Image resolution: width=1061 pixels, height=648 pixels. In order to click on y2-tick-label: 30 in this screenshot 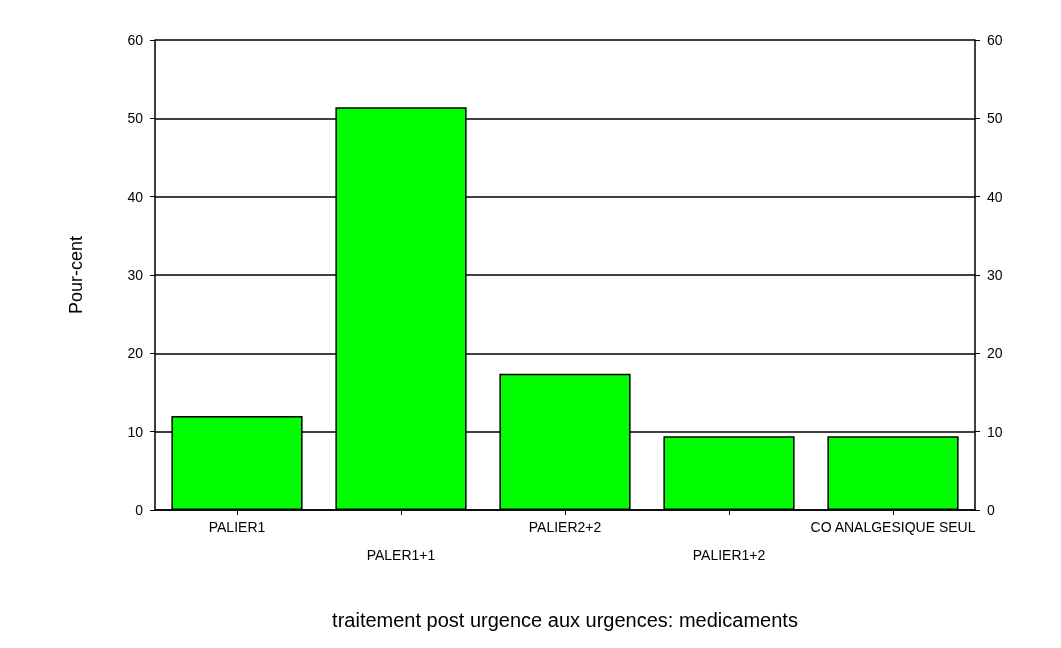, I will do `click(995, 275)`.